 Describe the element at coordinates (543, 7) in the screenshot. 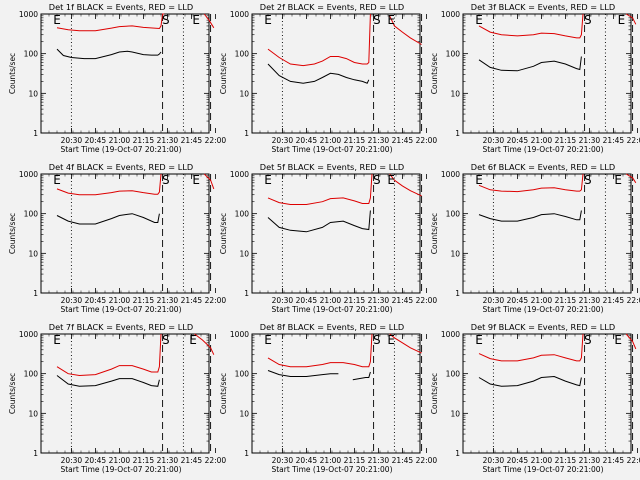

I see `panel-title: Det 3f BLACK = Events, RED = LLD` at that location.